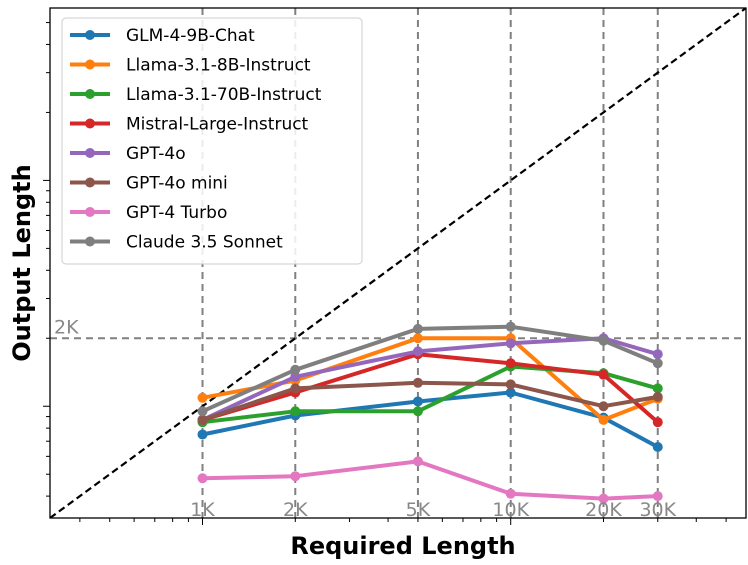 The image size is (748, 565). Describe the element at coordinates (603, 510) in the screenshot. I see `x-tick-label: 20K` at that location.